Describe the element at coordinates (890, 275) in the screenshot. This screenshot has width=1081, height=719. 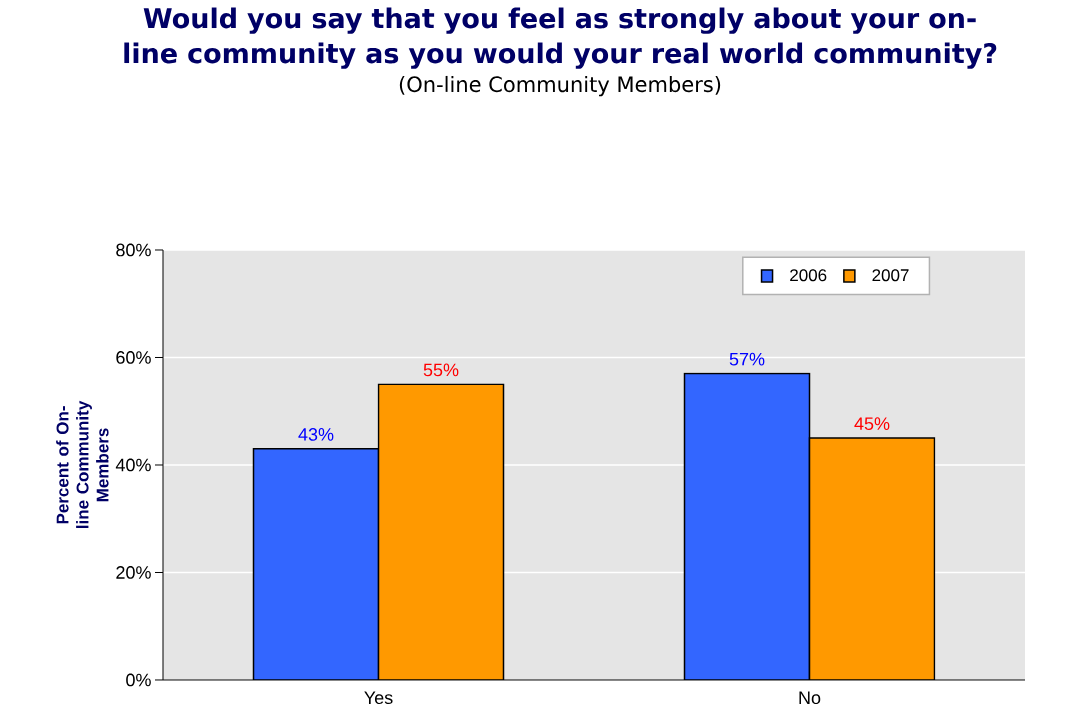
I see `legend-label: 2007` at that location.